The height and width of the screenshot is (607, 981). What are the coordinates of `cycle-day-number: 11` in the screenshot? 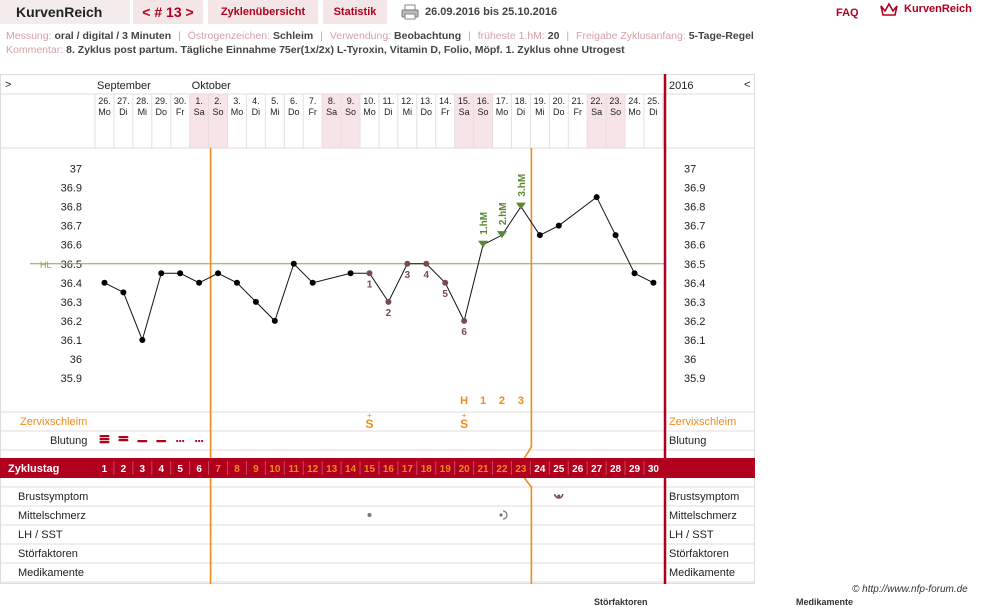 It's located at (293, 469).